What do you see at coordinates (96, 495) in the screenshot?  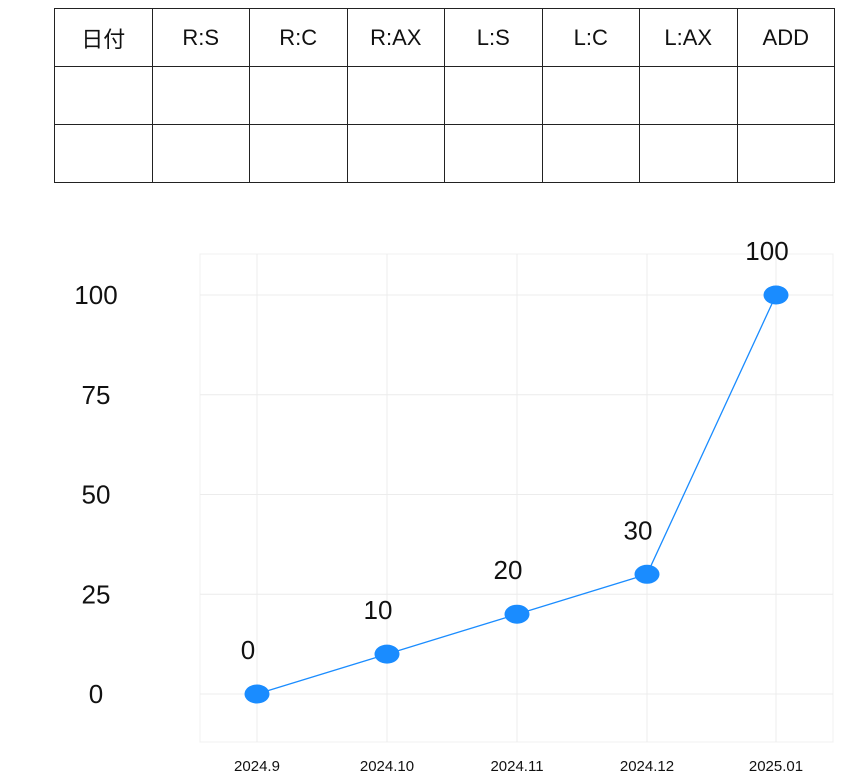 I see `y-tick-label: 50` at bounding box center [96, 495].